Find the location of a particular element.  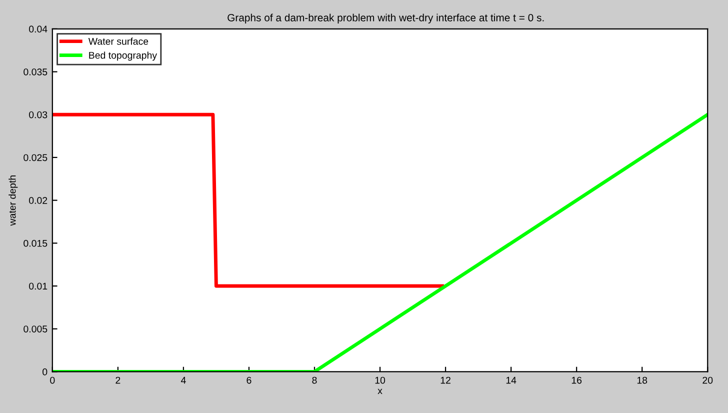

legend-label: Water surface is located at coordinates (118, 41).